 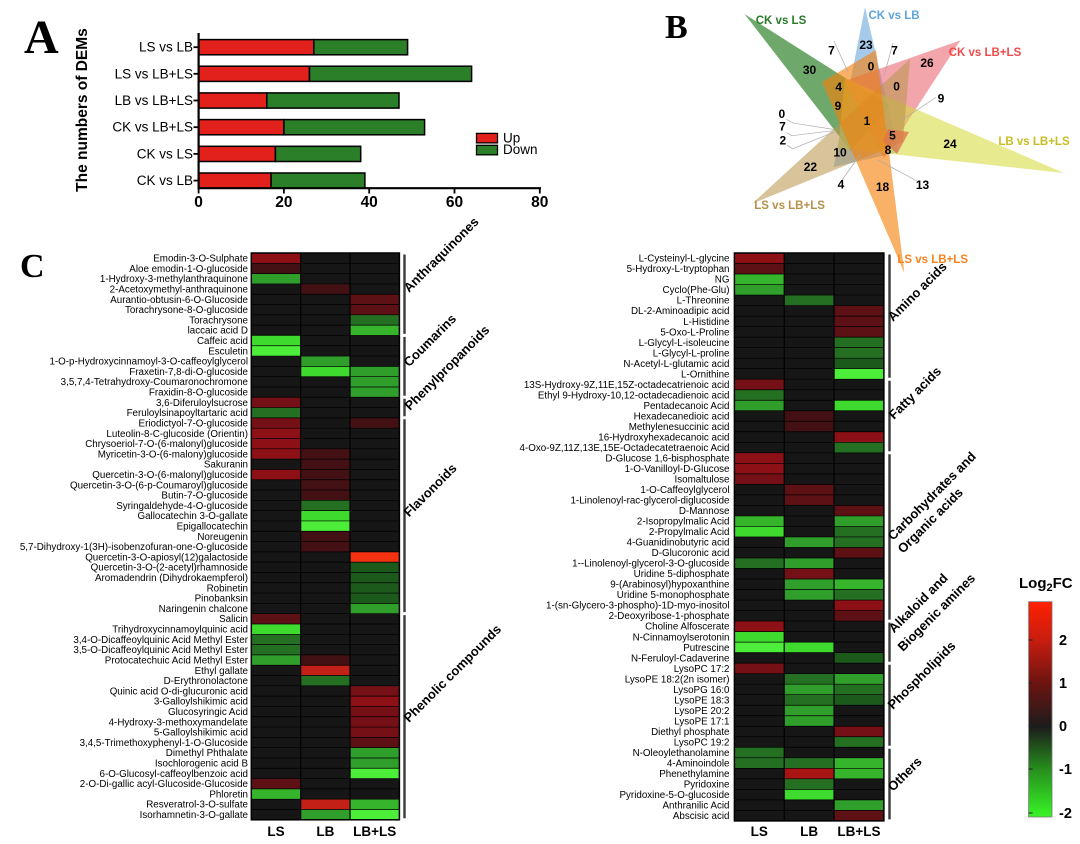 What do you see at coordinates (985, 53) in the screenshot?
I see `svg-text: CK vs LB+LS` at bounding box center [985, 53].